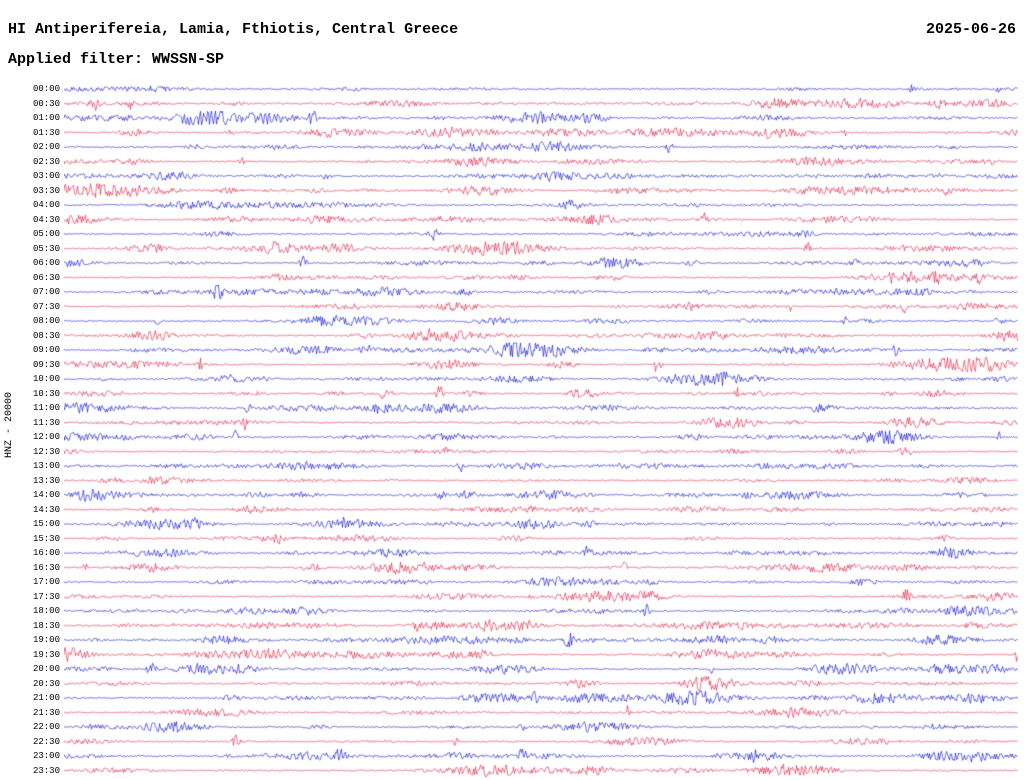 This screenshot has height=780, width=1024. Describe the element at coordinates (46, 611) in the screenshot. I see `time-label: 18:00` at that location.